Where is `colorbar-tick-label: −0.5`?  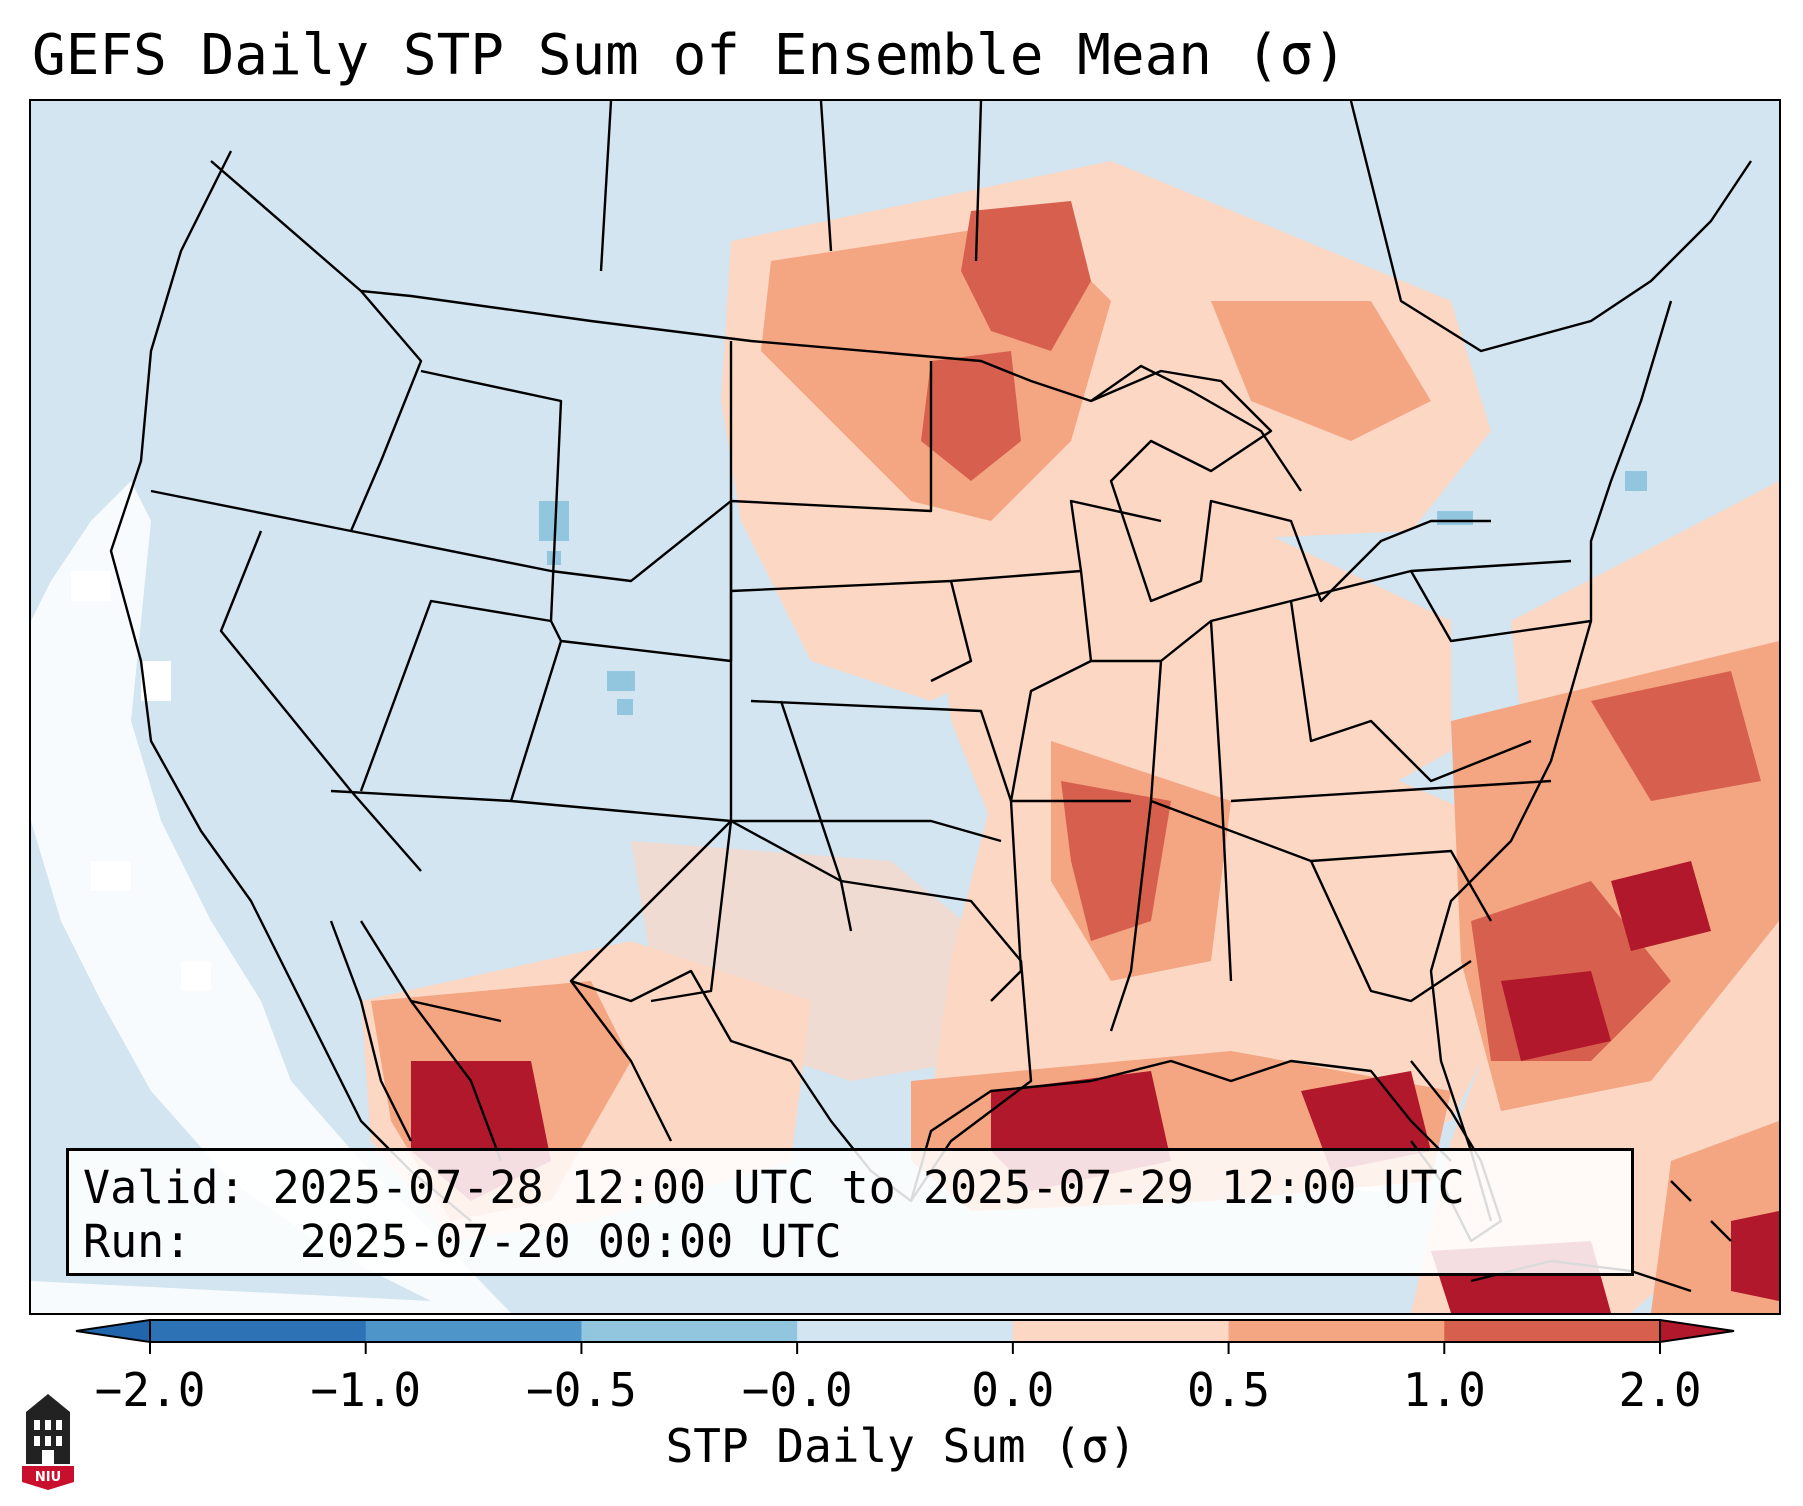
colorbar-tick-label: −0.5 is located at coordinates (581, 1390).